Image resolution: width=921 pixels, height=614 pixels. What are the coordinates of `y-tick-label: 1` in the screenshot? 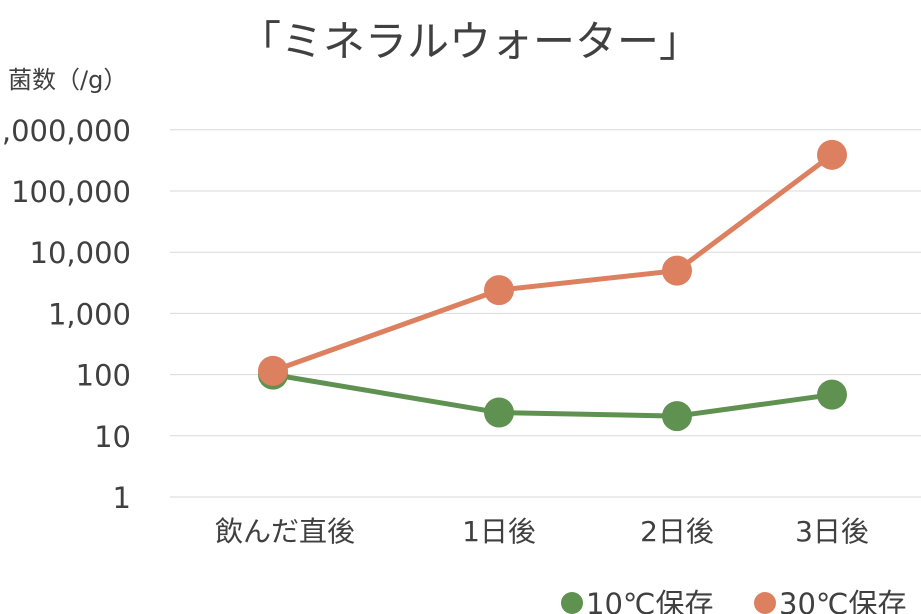 It's located at (122, 498).